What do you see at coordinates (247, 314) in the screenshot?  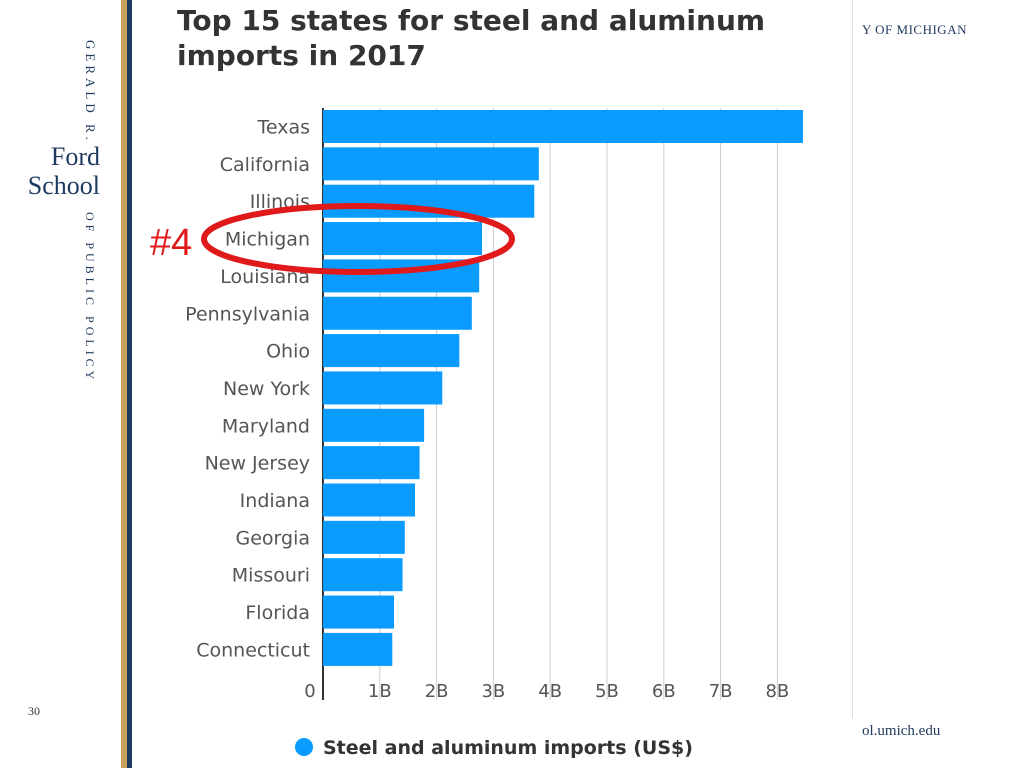 I see `category-label: Pennsylvania` at bounding box center [247, 314].